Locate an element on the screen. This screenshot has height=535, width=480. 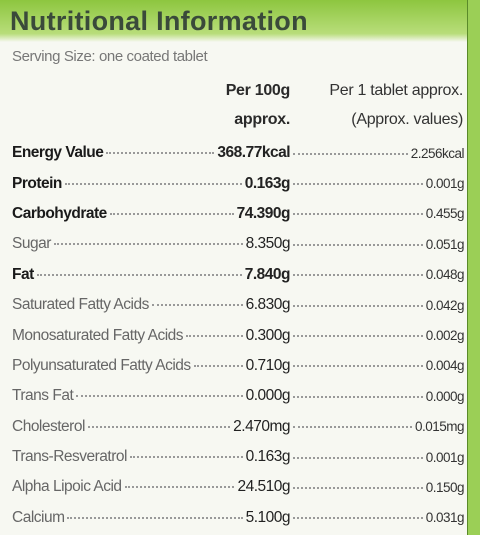
column-header: Per 1 tablet approx. (Approx. values) is located at coordinates (396, 105).